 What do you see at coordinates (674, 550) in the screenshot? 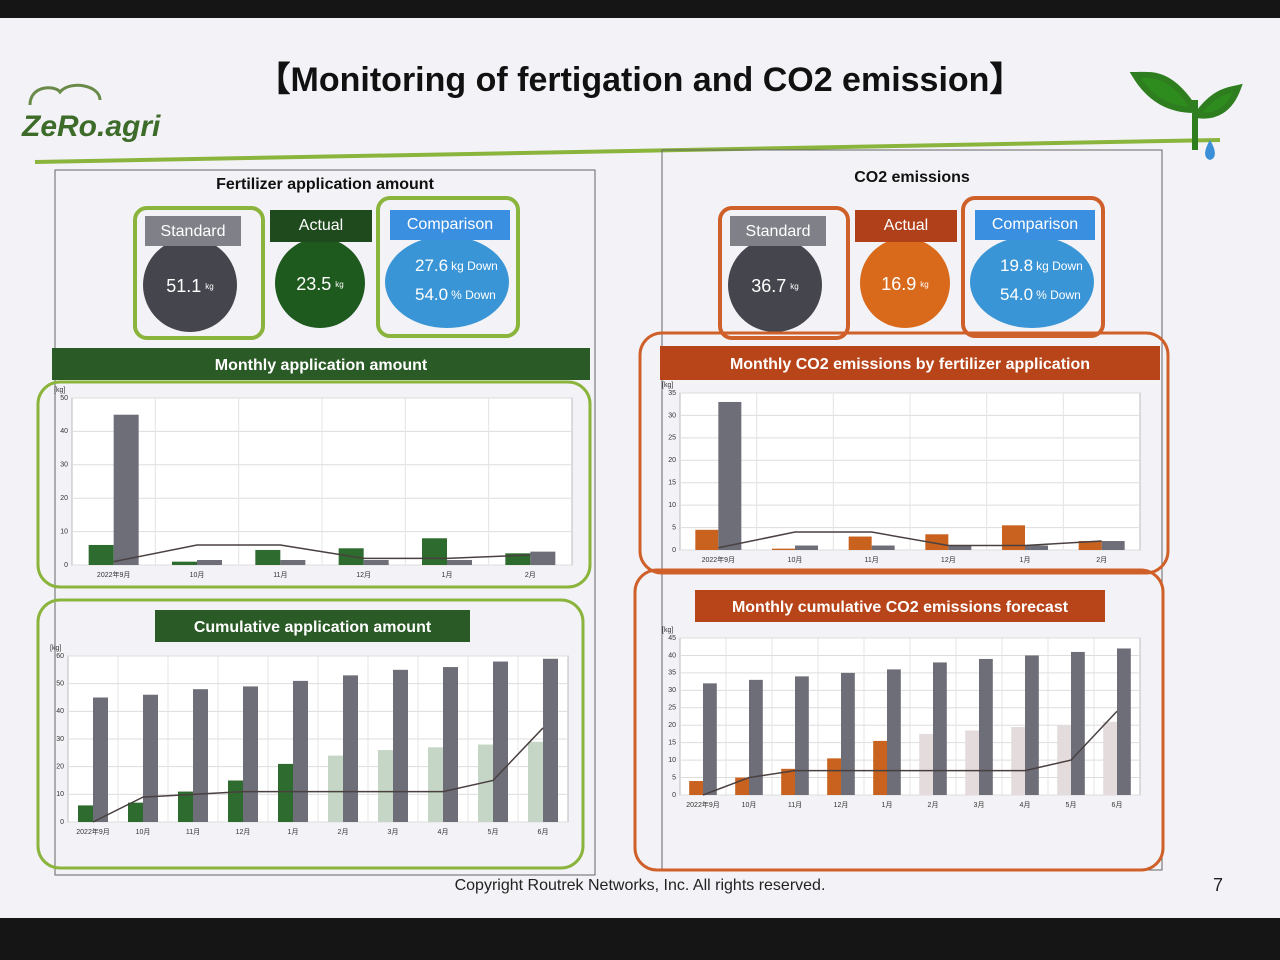
I see `y-tick-label: 0` at bounding box center [674, 550].